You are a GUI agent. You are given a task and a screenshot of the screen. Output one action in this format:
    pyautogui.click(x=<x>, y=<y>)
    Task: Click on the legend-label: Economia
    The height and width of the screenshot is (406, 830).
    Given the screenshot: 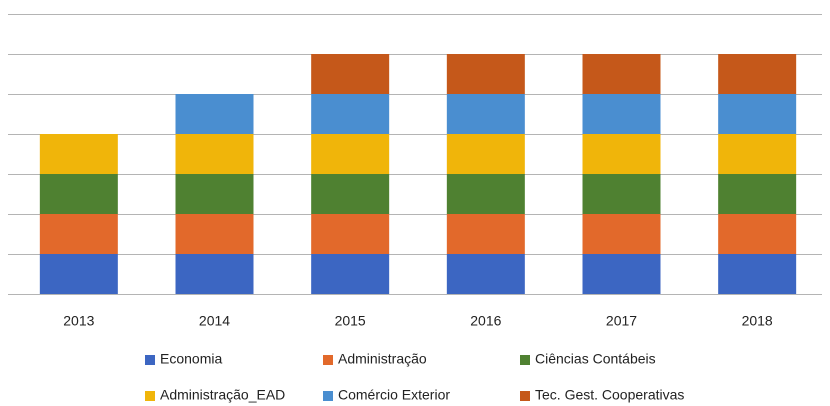 What is the action you would take?
    pyautogui.click(x=191, y=359)
    